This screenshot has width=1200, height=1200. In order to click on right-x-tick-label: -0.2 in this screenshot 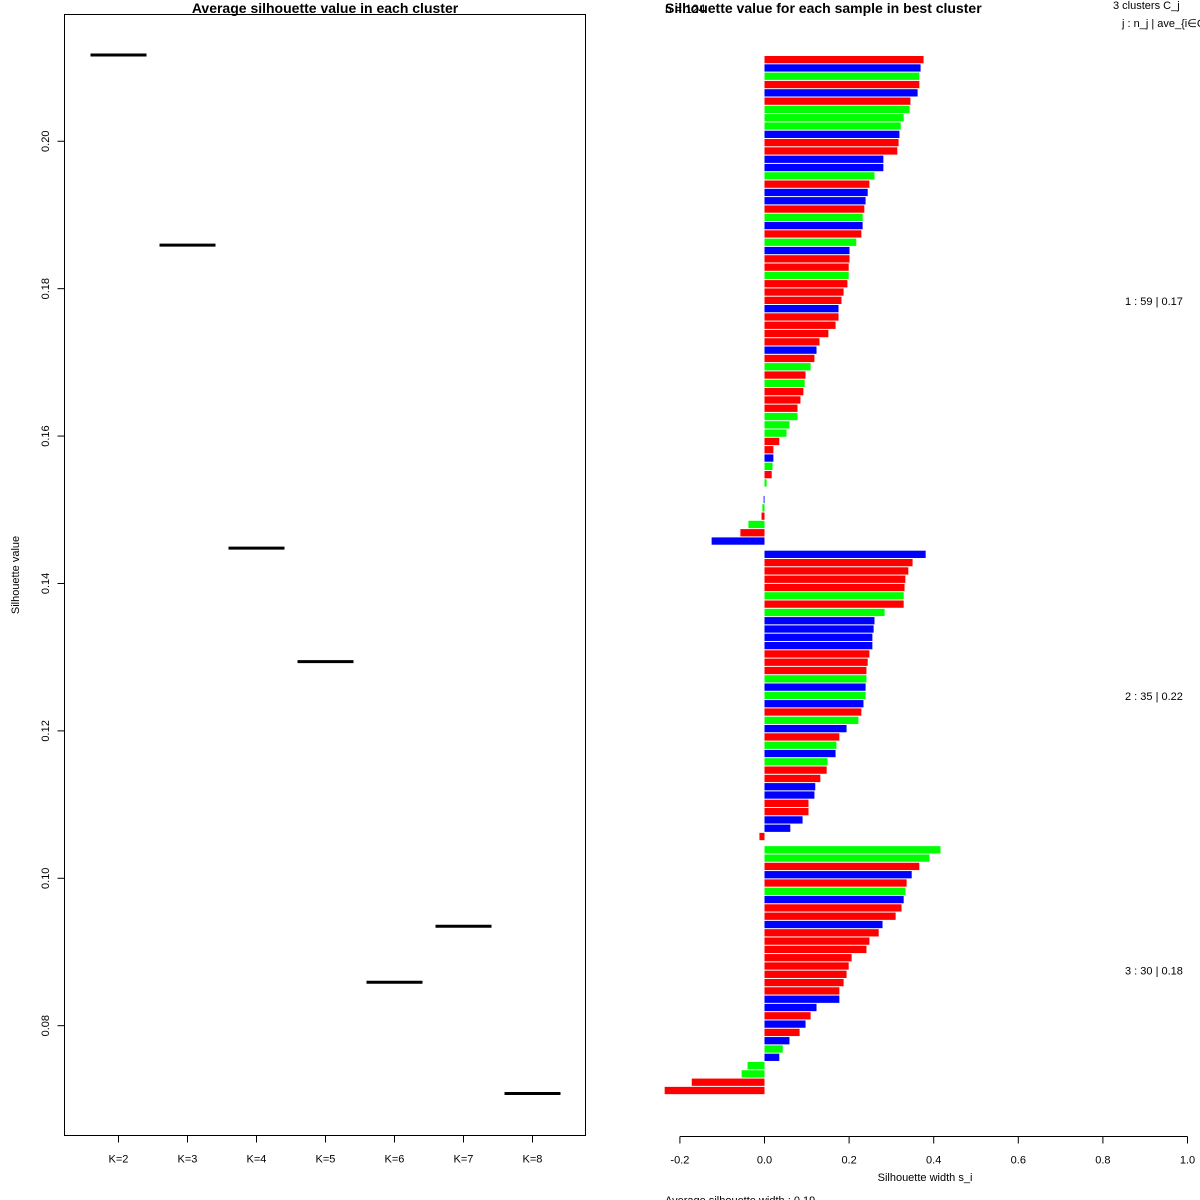, I will do `click(679, 1161)`.